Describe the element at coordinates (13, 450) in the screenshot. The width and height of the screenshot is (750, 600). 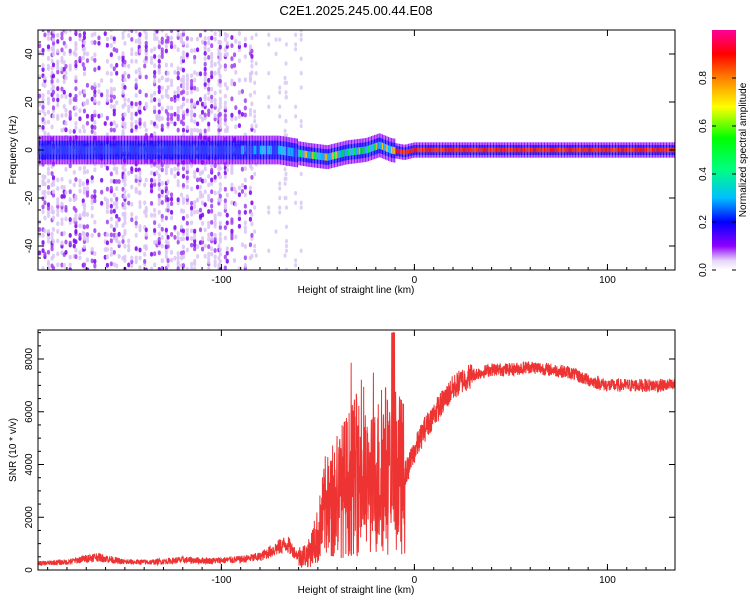
I see `snr-y-label: SNR (10 * v/v)` at that location.